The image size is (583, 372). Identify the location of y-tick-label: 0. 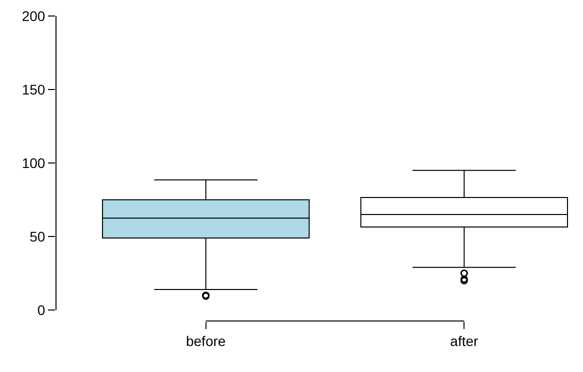
(41, 310).